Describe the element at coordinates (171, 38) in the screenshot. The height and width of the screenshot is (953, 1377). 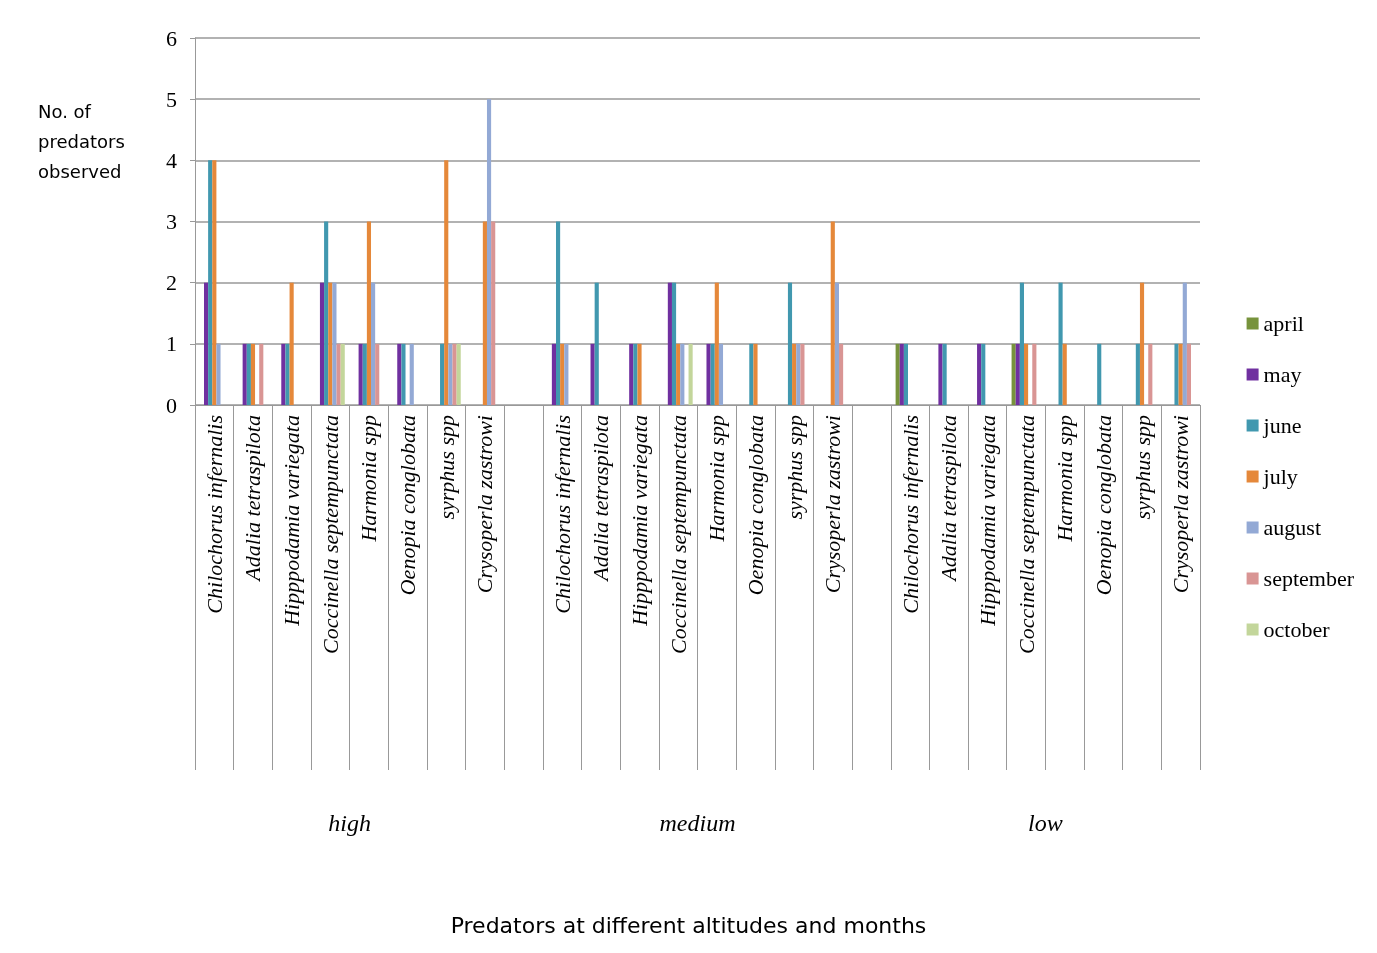
I see `y-tick-label: 6` at that location.